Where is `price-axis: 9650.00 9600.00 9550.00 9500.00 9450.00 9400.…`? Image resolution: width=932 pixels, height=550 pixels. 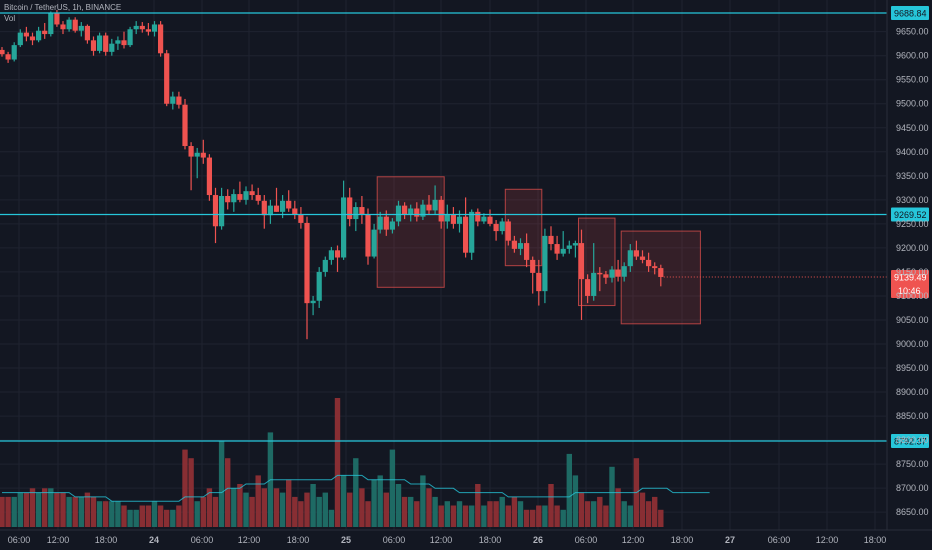
price-axis: 9650.00 9600.00 9550.00 9500.00 9450.00 9400.… is located at coordinates (907, 265).